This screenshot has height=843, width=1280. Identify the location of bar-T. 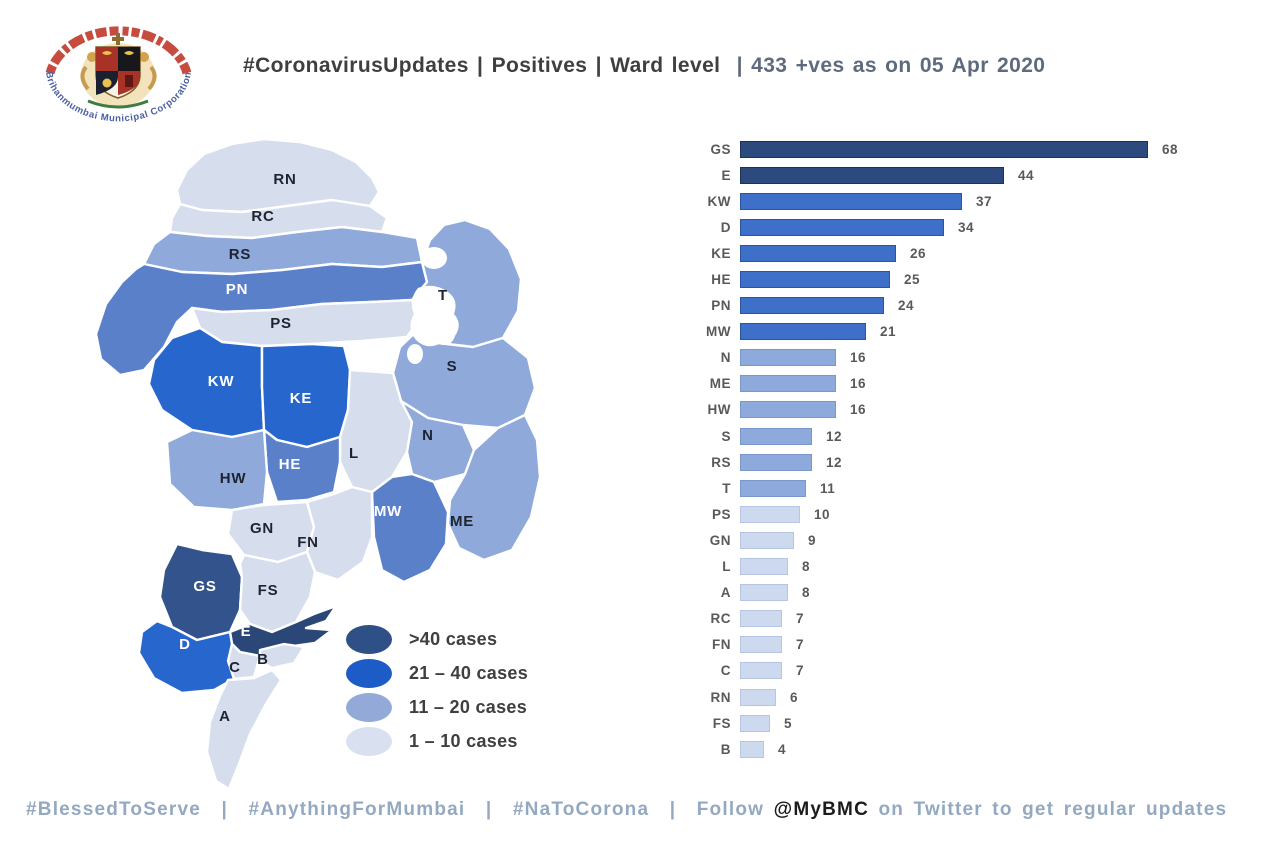
(773, 488).